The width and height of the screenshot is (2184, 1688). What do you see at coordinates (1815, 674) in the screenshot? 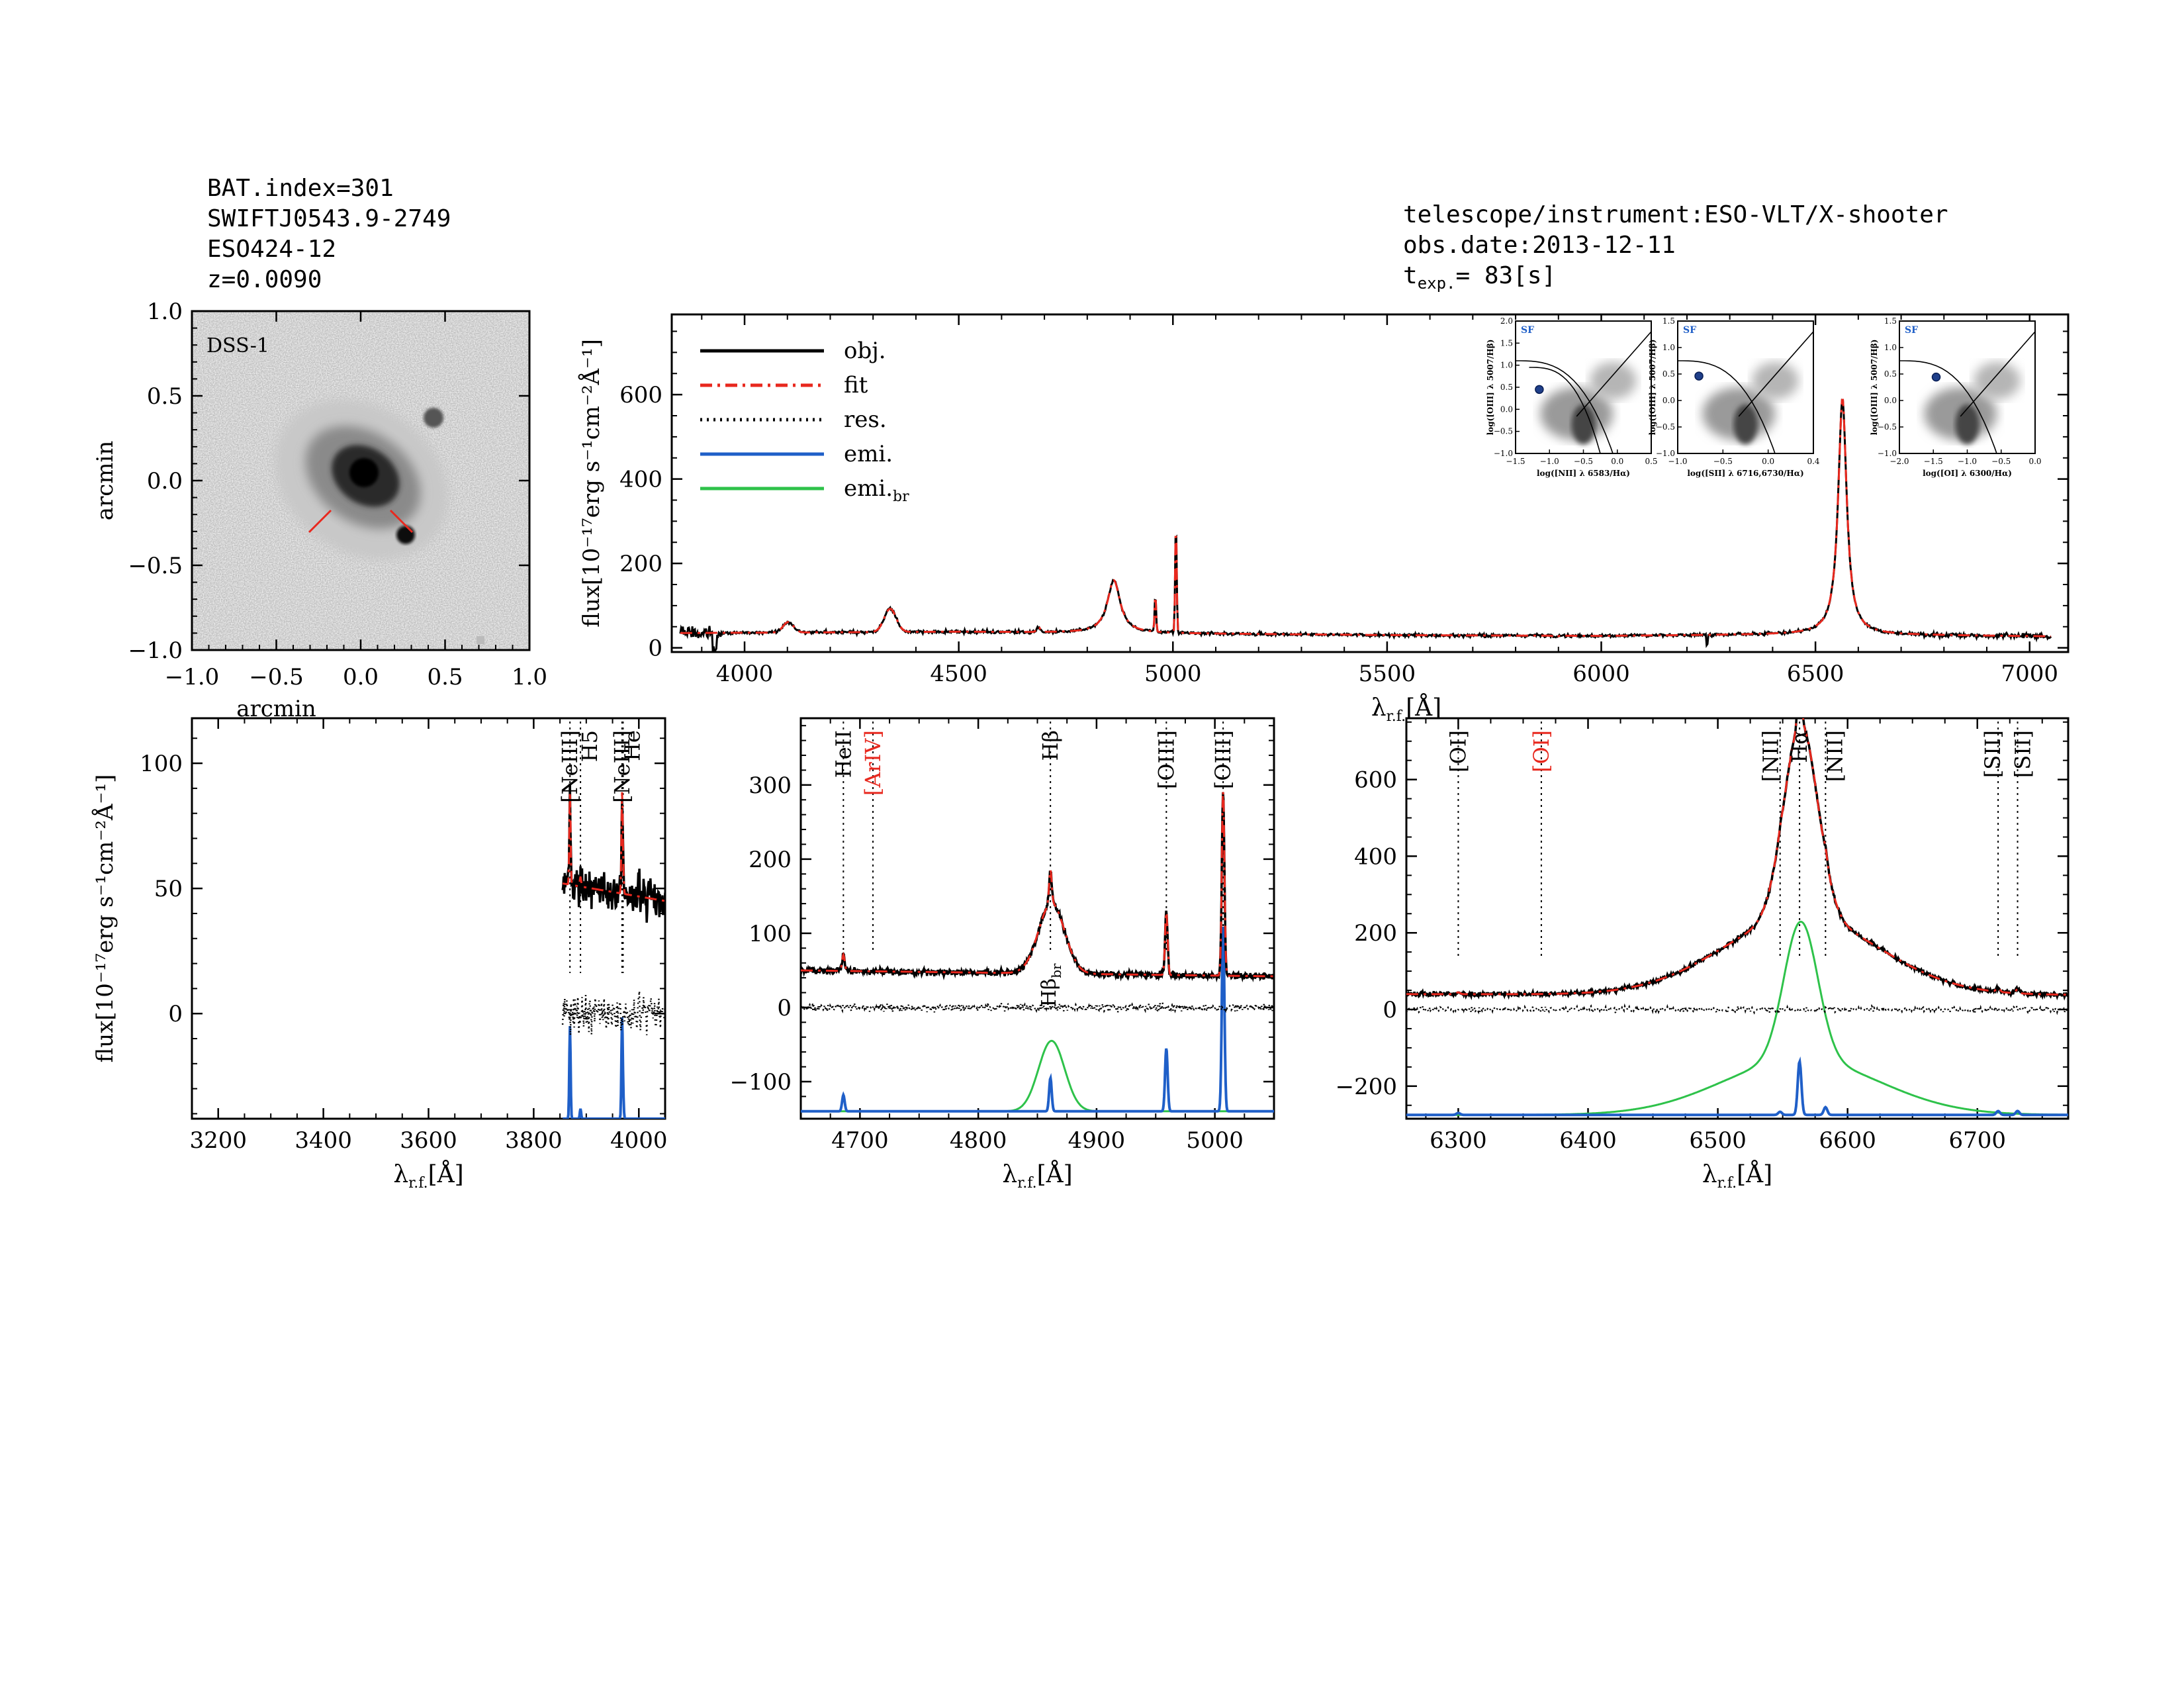
I see `x-tick-label: 6500` at bounding box center [1815, 674].